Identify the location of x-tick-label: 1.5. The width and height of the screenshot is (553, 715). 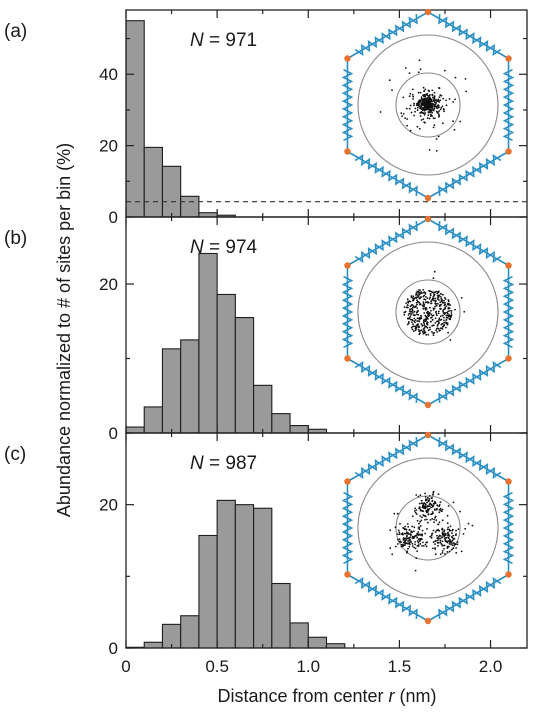
(400, 666).